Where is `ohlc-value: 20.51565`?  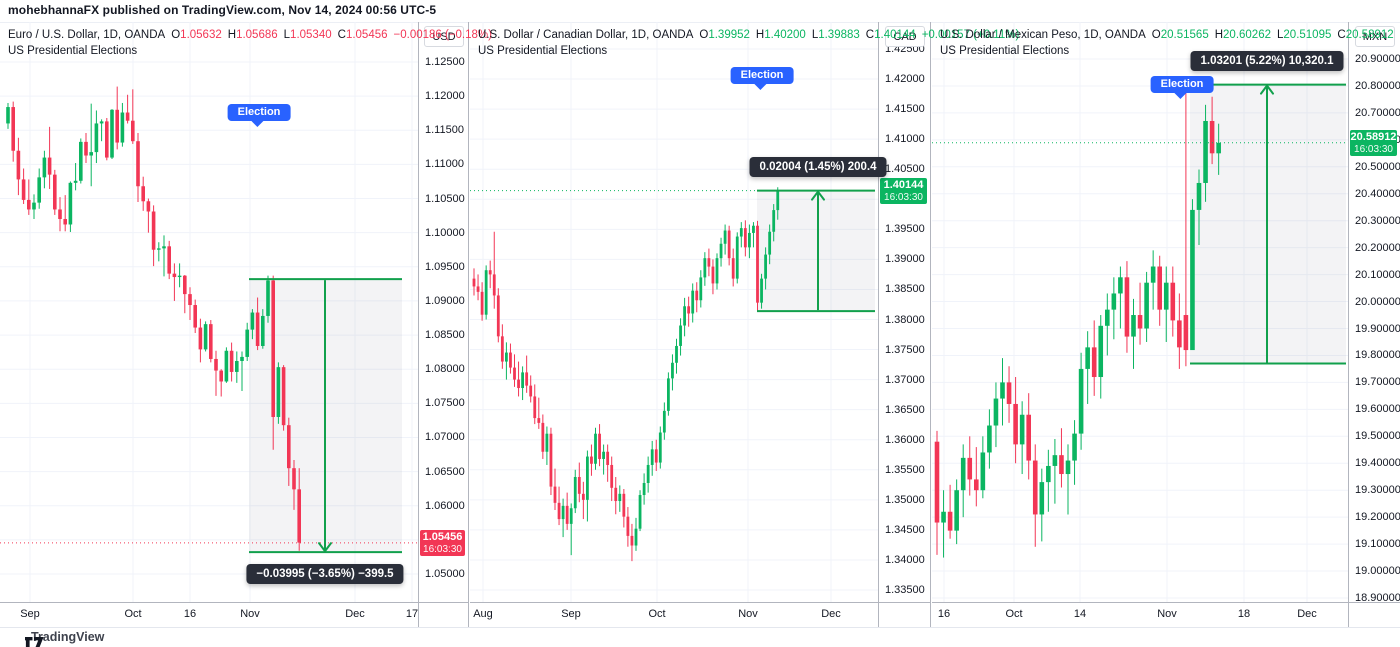
ohlc-value: 20.51565 is located at coordinates (1184, 35).